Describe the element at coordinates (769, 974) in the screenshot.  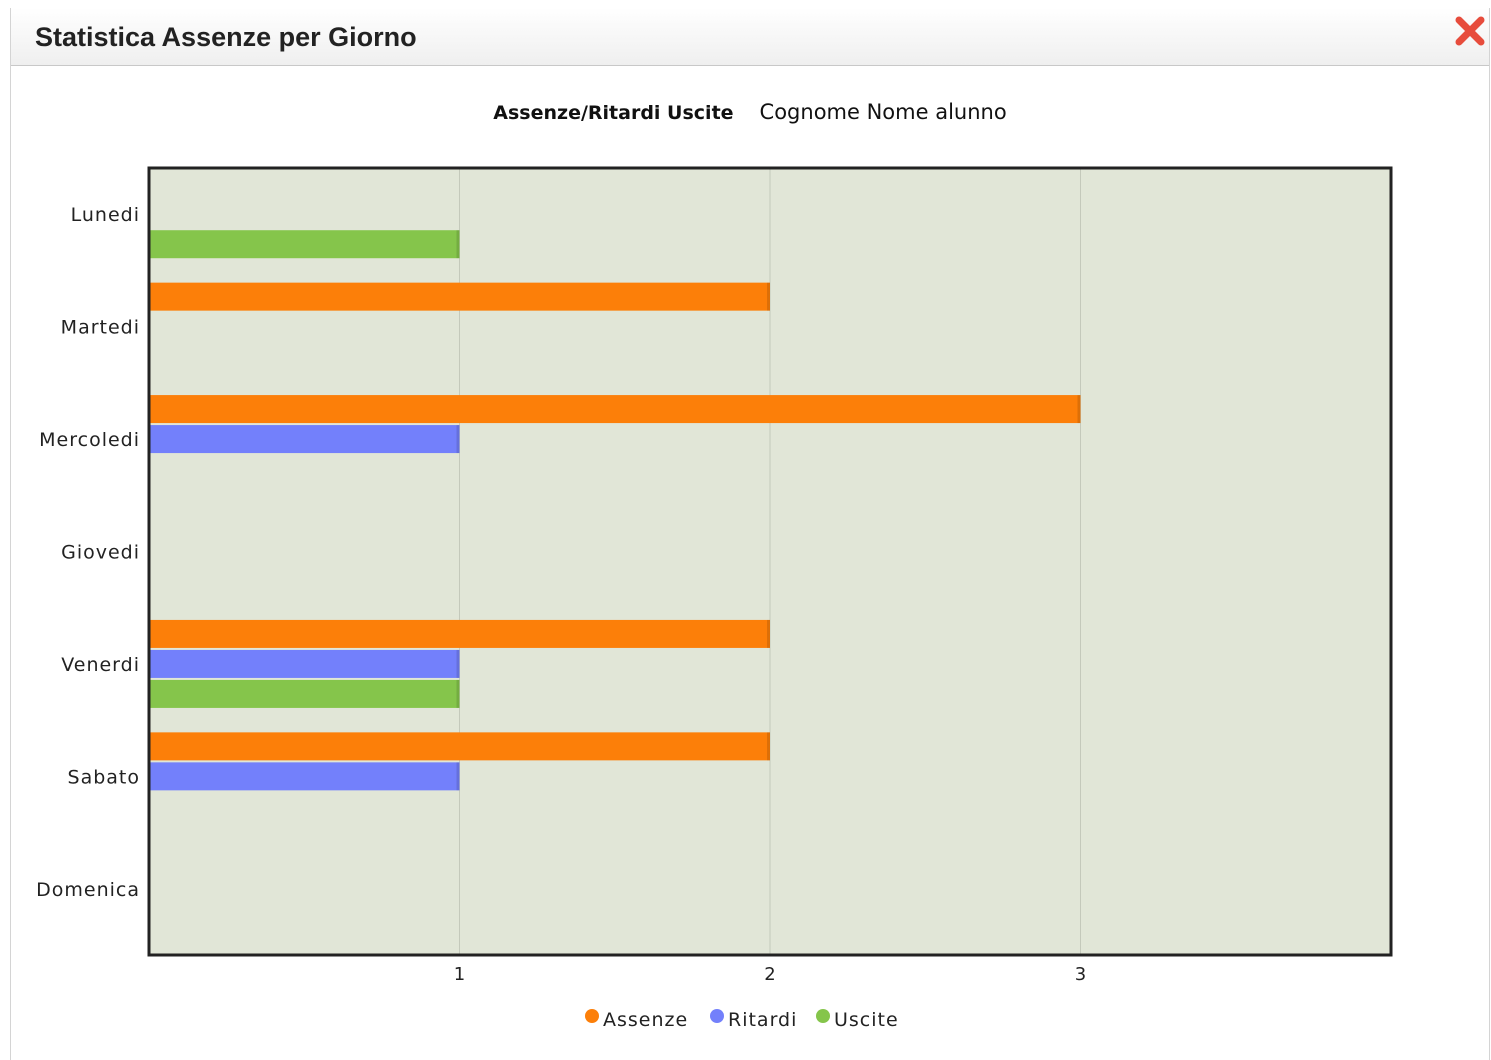
I see `x-tick-label: 2` at that location.